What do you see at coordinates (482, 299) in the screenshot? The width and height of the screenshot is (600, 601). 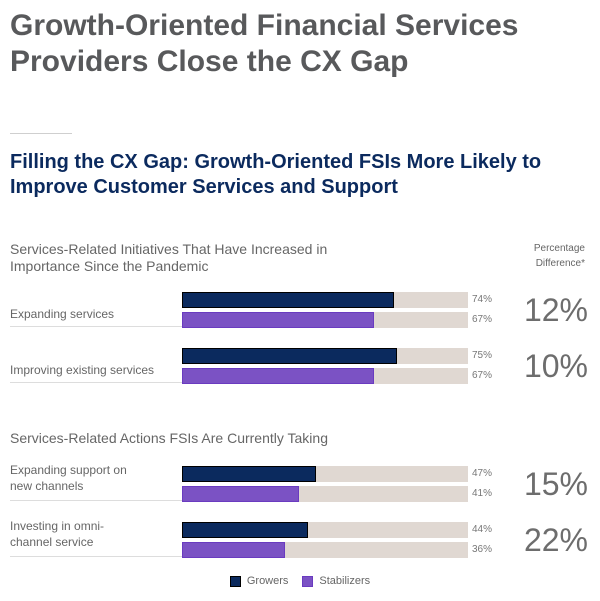 I see `value-label-growers: 74%` at bounding box center [482, 299].